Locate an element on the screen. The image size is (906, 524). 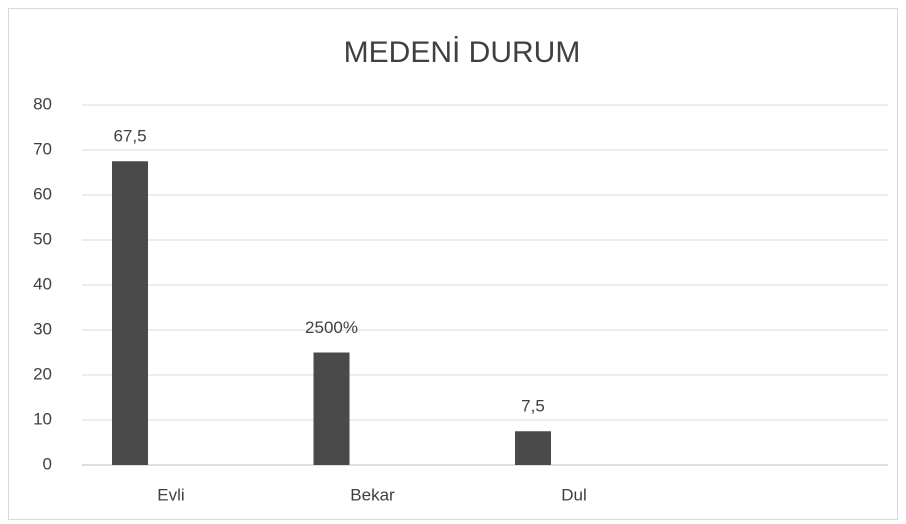
y-tick-label: 40 is located at coordinates (42, 283).